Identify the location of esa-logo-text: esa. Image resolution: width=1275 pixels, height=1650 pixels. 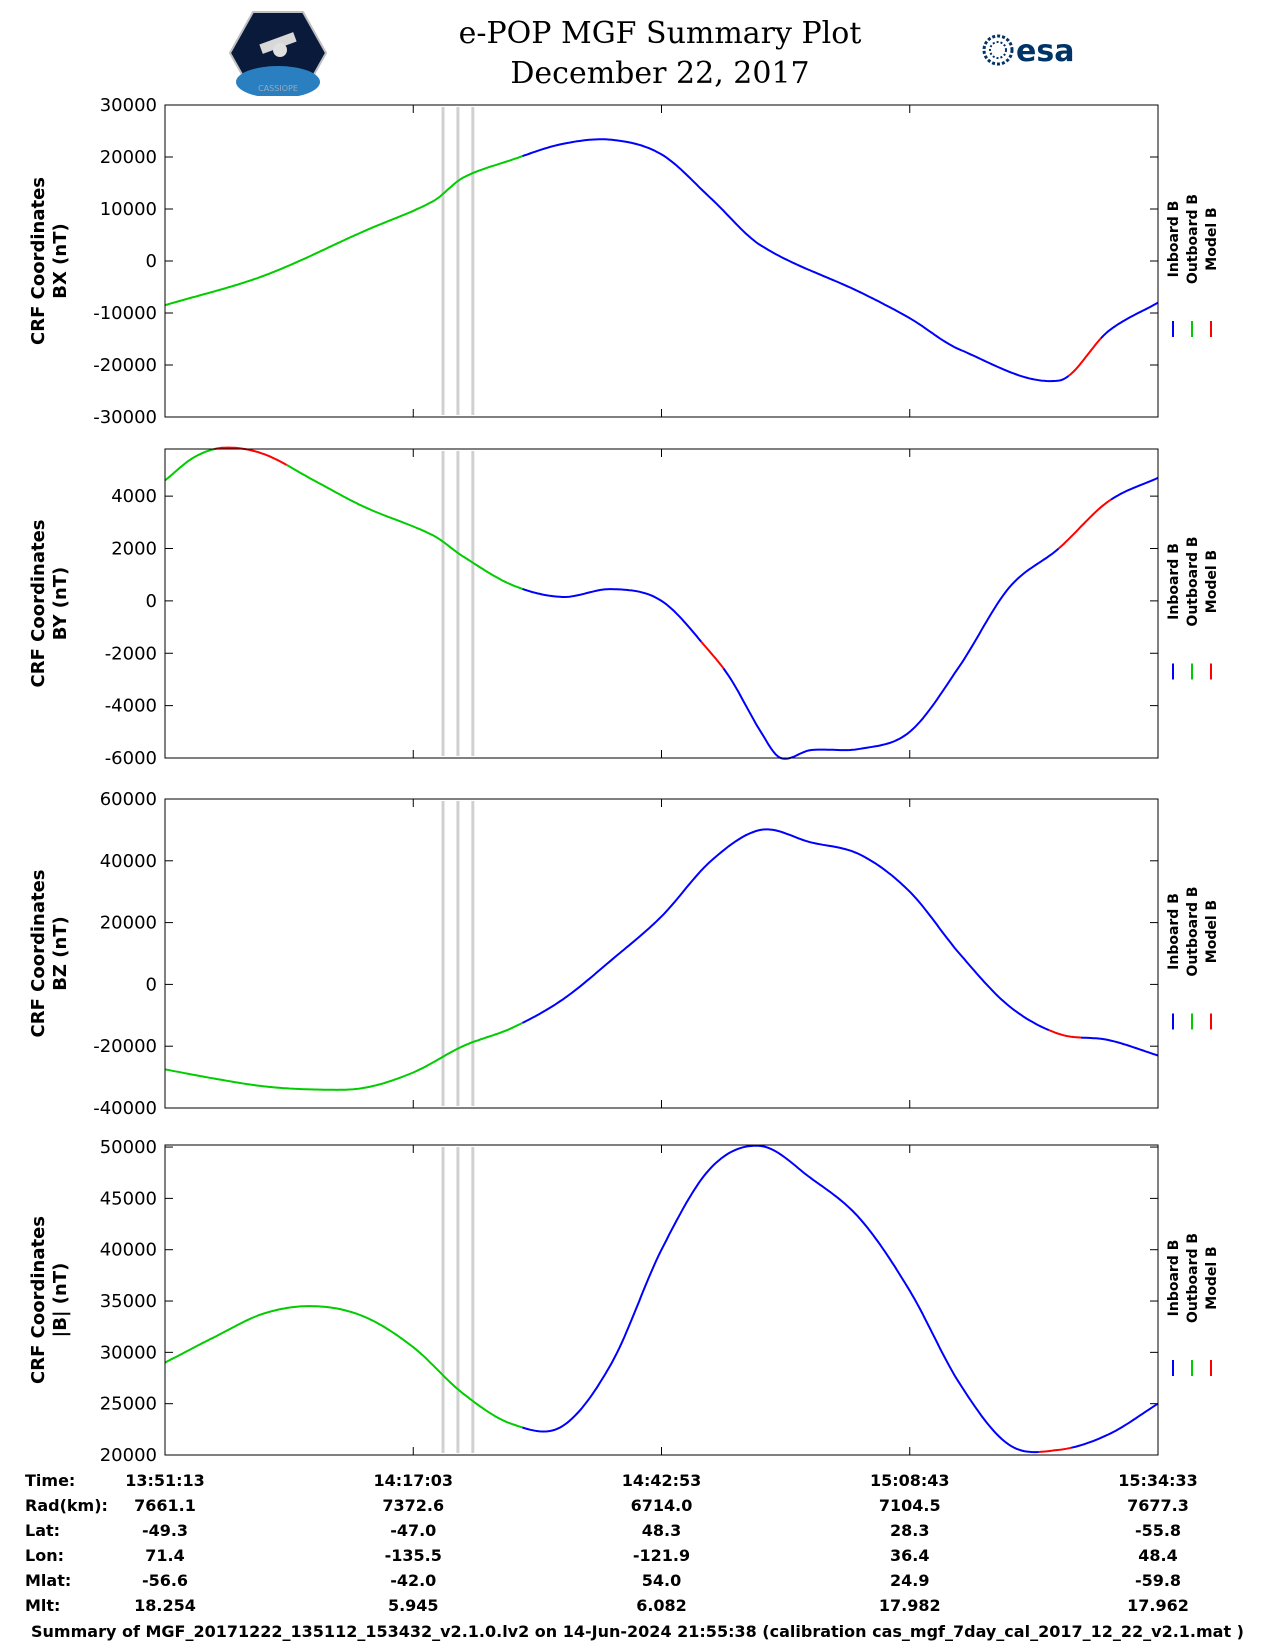
(1045, 51).